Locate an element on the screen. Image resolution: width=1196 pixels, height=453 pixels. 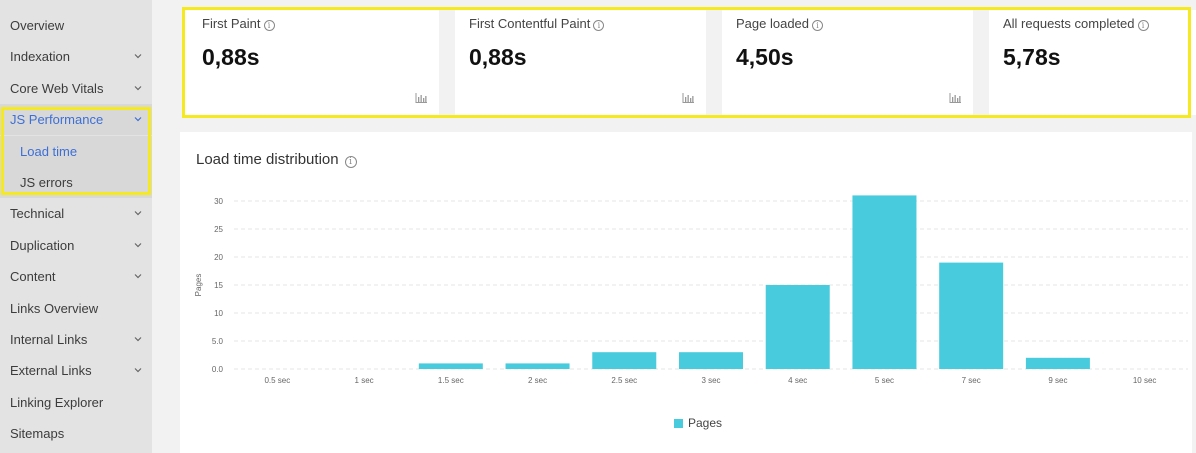
sidebar-item-indexation: Indexation is located at coordinates (76, 56).